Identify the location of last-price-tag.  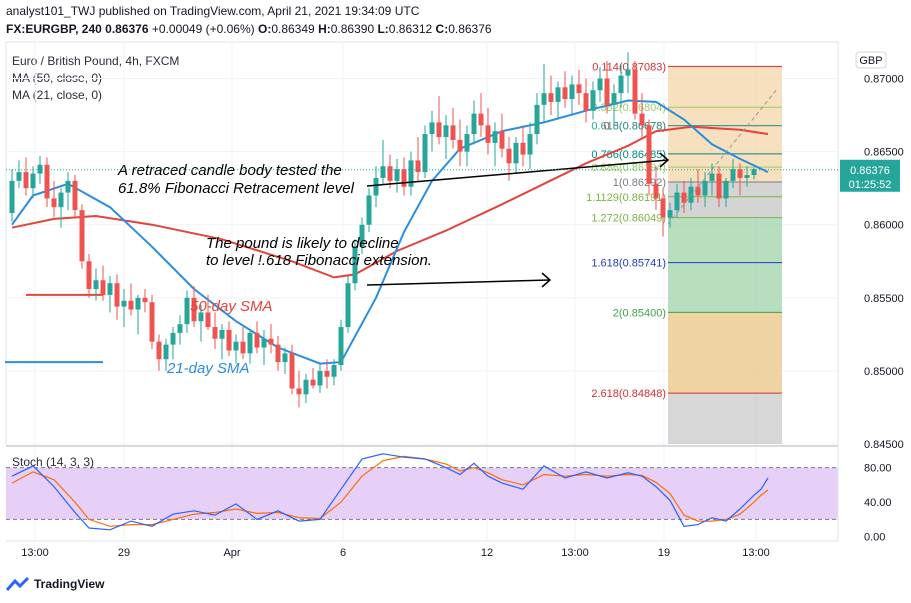
(870, 175).